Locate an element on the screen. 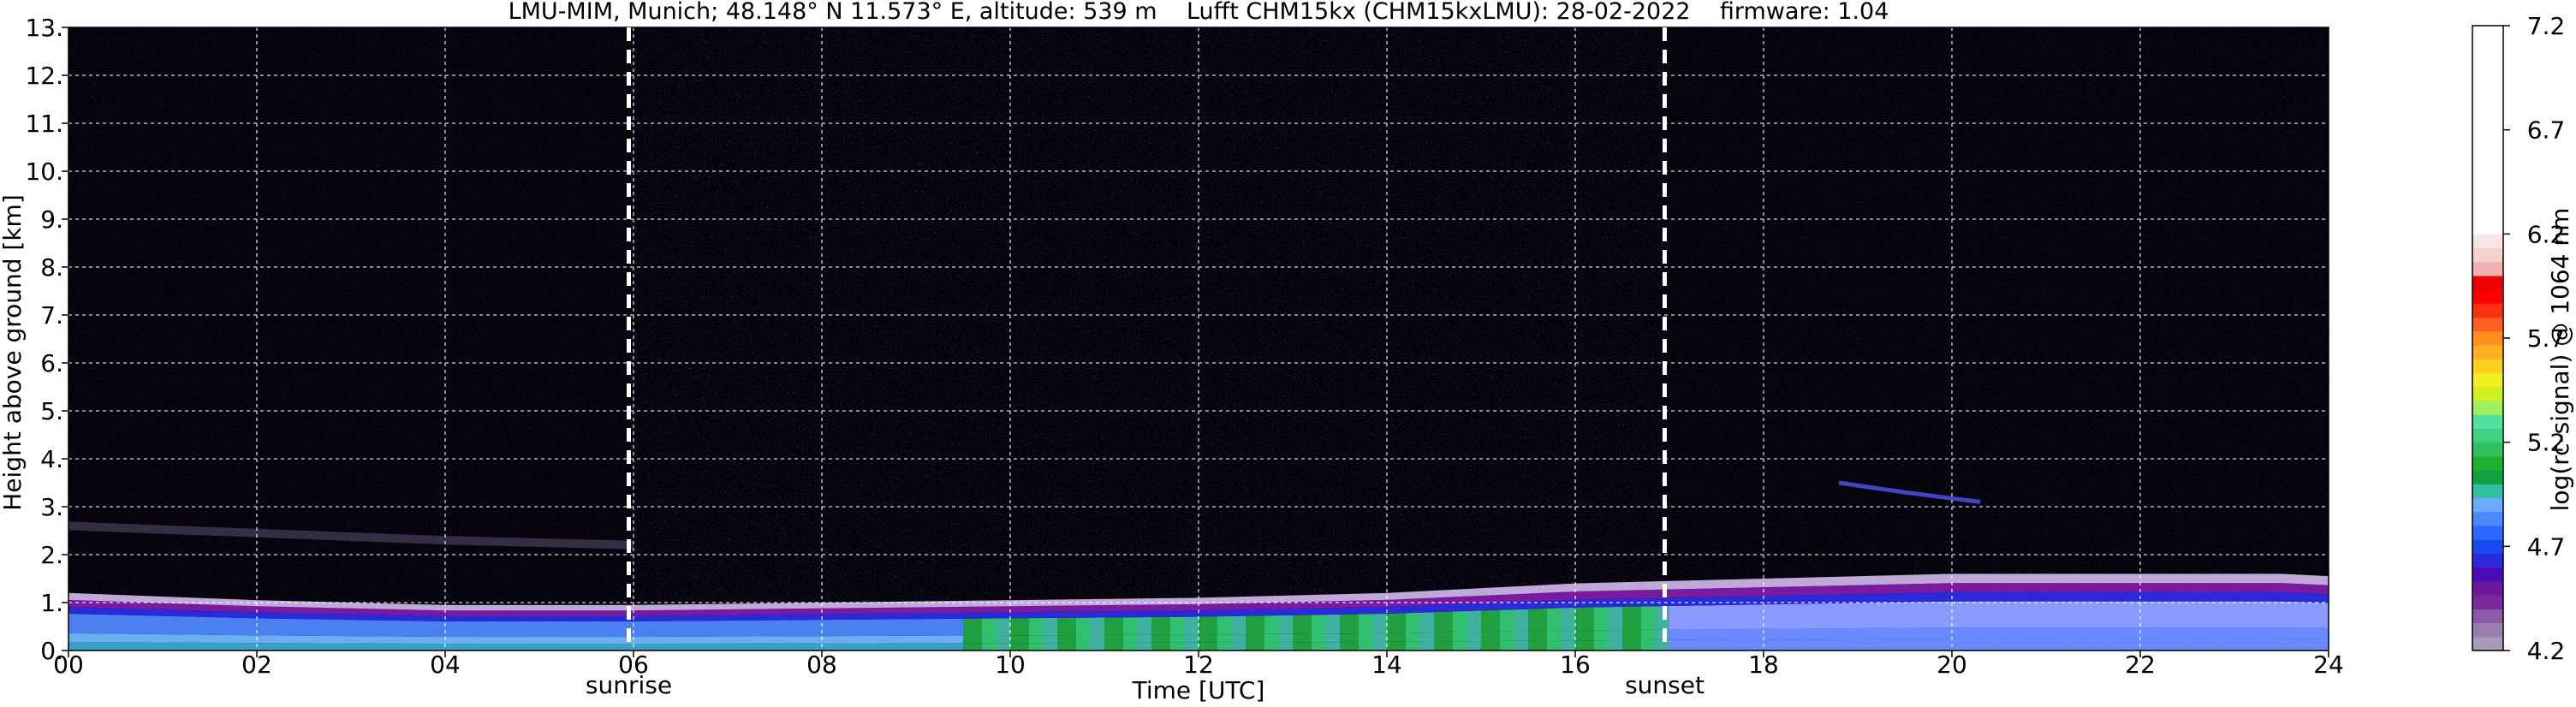 This screenshot has width=2576, height=707. colorbar-swatch is located at coordinates (2487, 366).